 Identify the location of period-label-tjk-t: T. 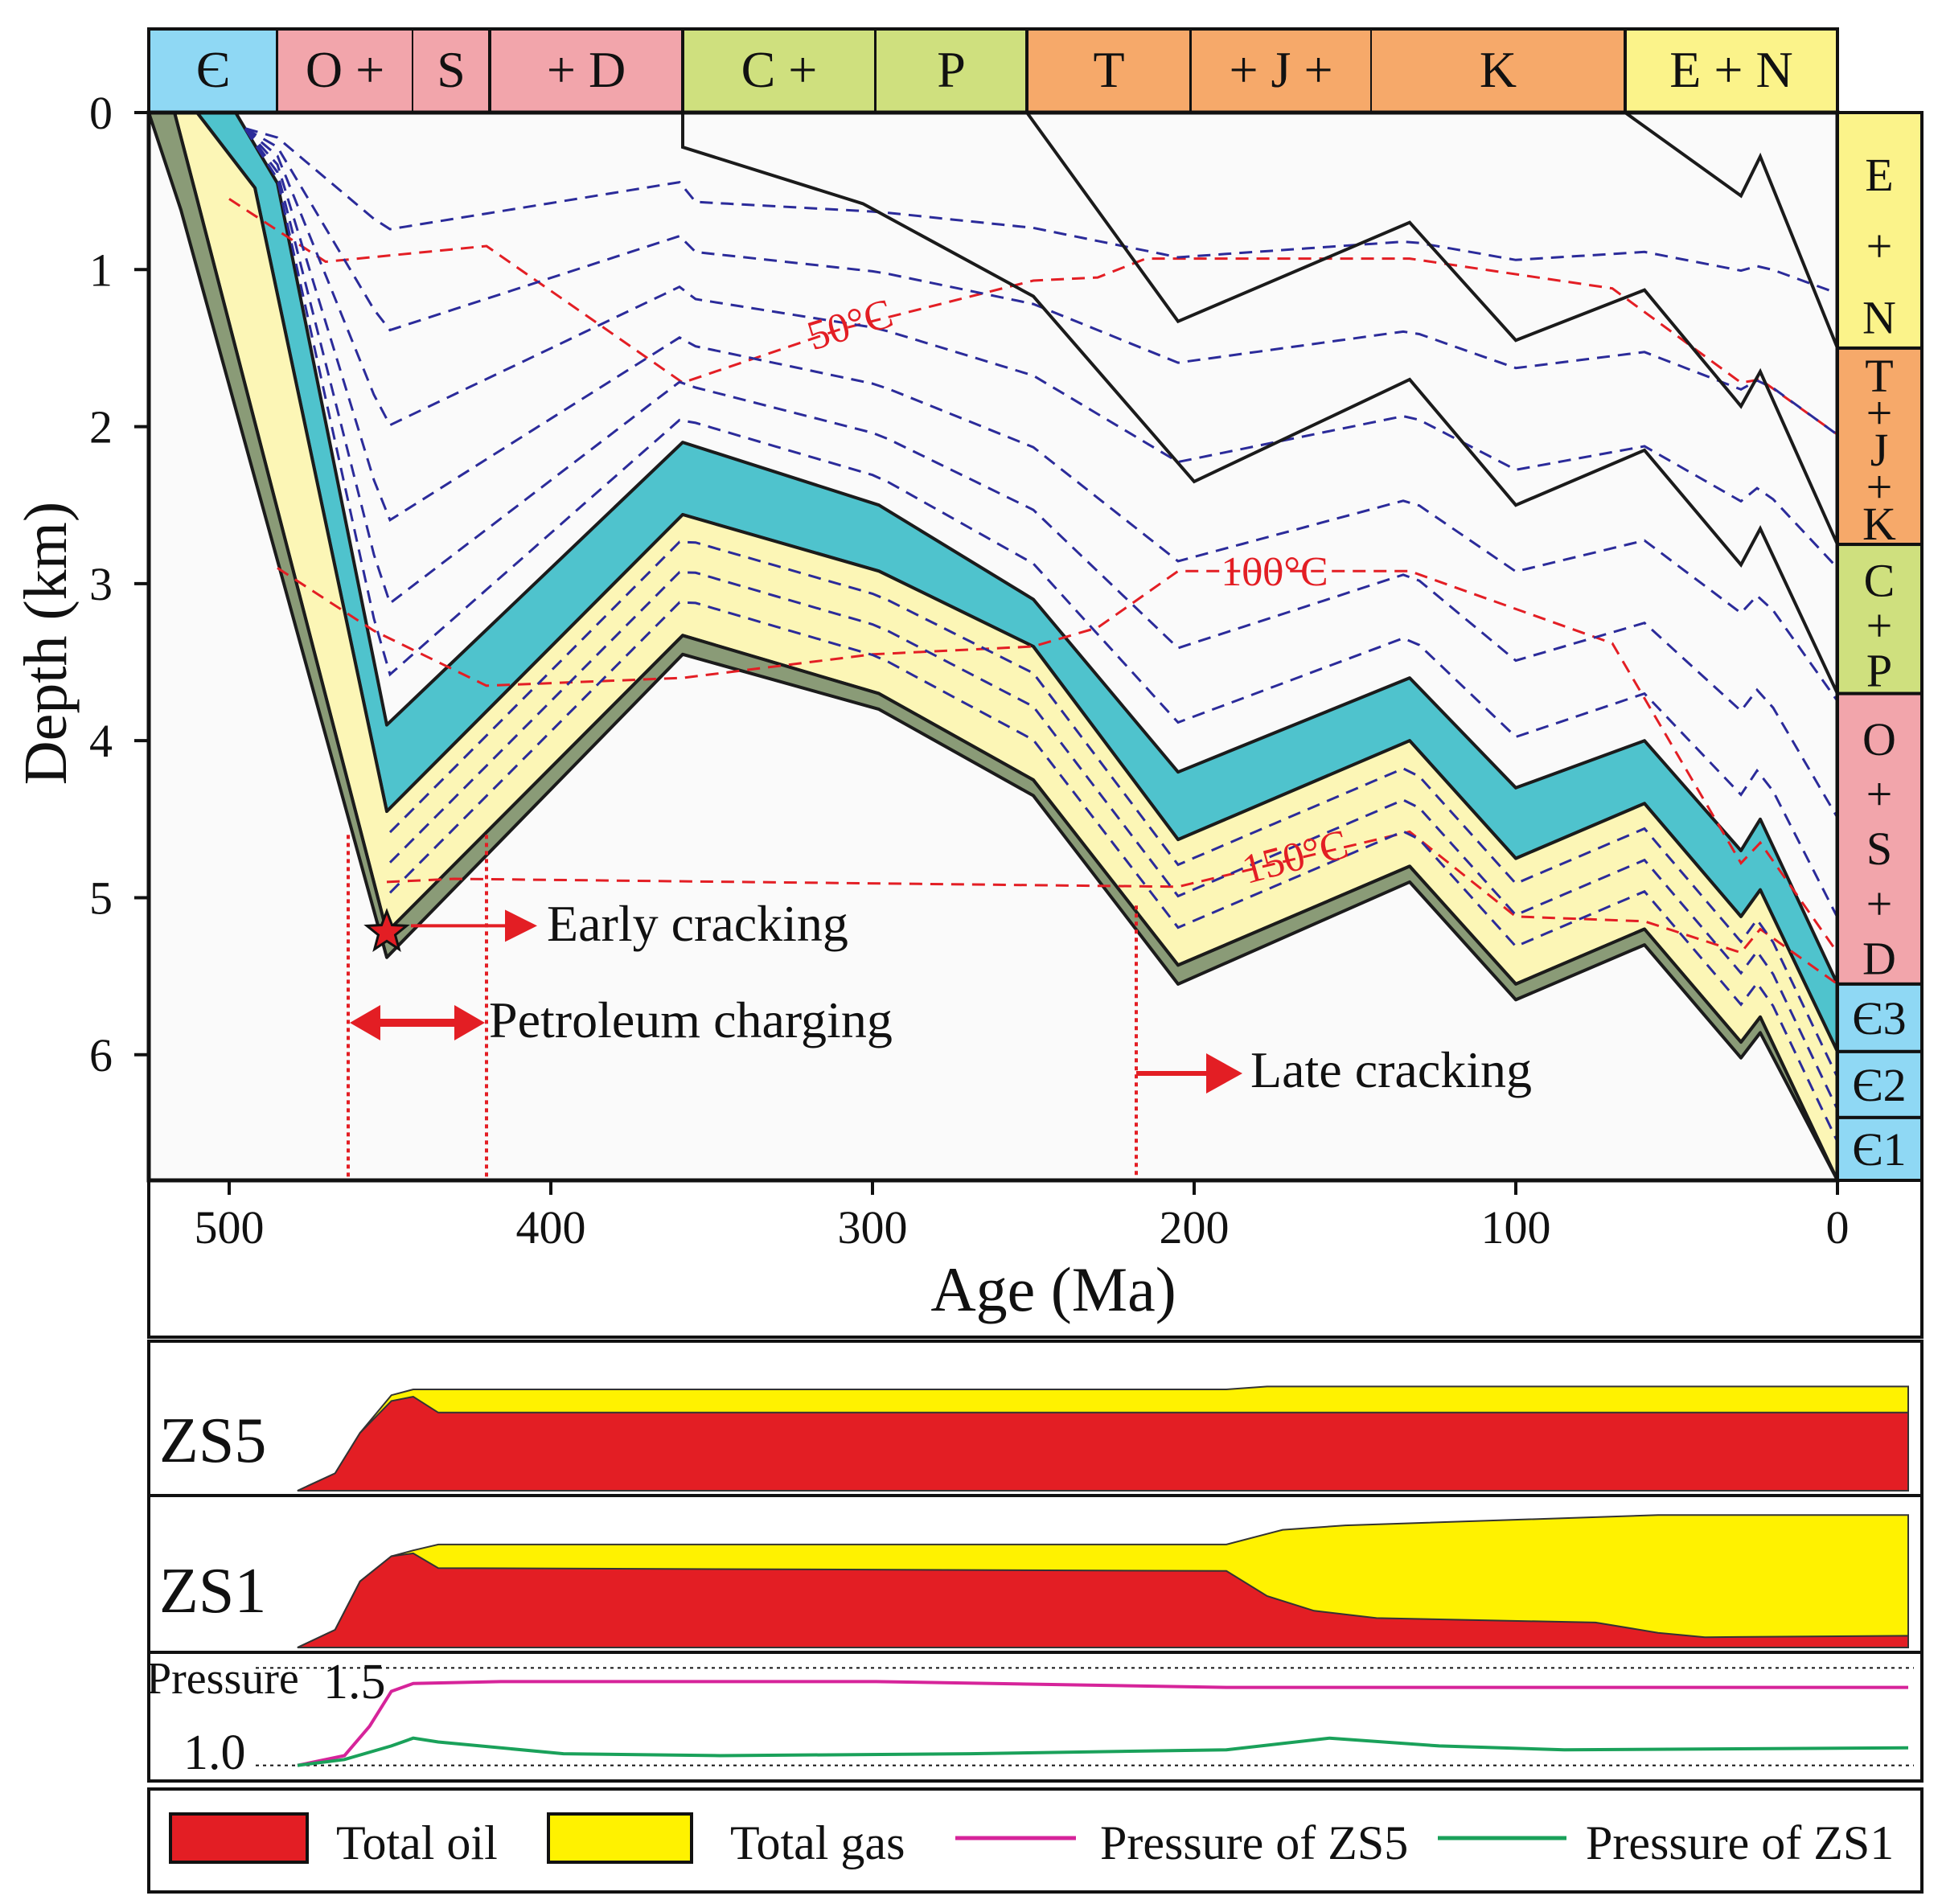
(1108, 69).